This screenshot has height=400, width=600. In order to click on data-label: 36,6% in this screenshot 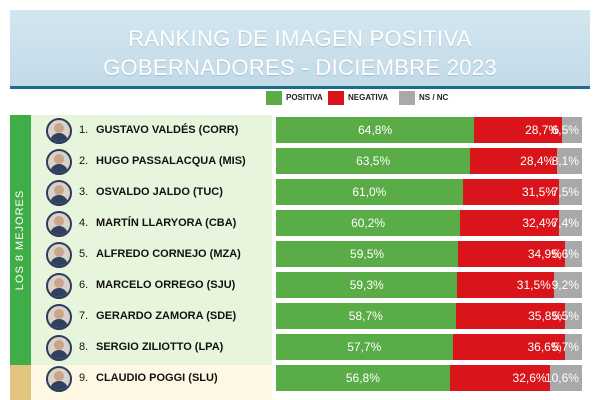, I will do `click(544, 347)`.